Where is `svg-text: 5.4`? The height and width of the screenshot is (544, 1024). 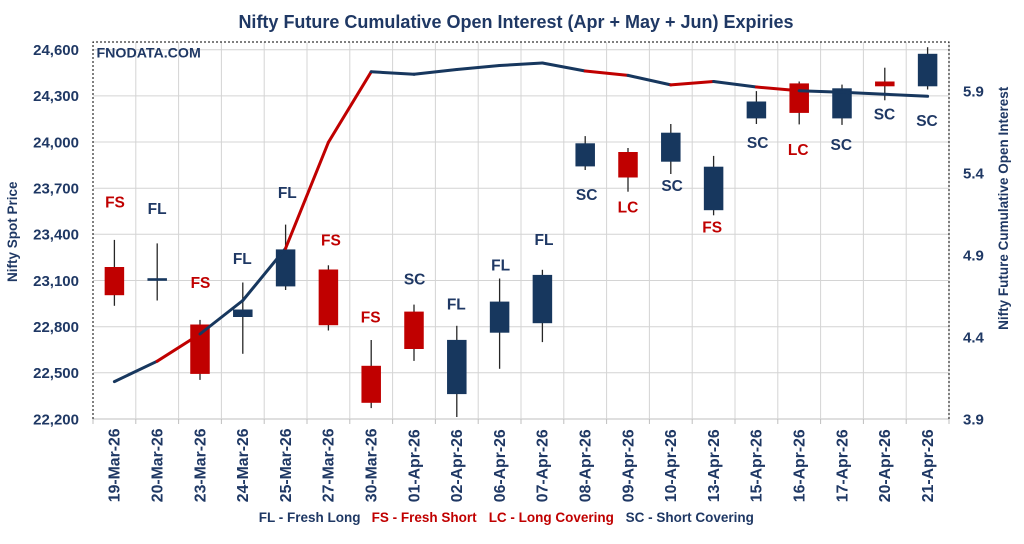
svg-text: 5.4 is located at coordinates (974, 173).